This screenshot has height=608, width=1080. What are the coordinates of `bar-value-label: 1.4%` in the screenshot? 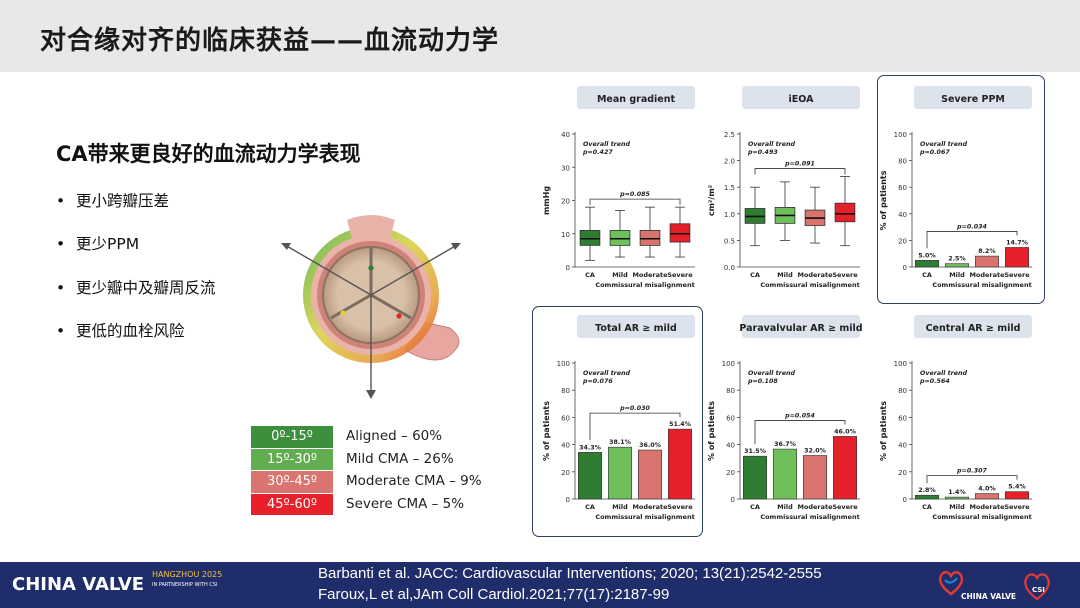 It's located at (957, 492).